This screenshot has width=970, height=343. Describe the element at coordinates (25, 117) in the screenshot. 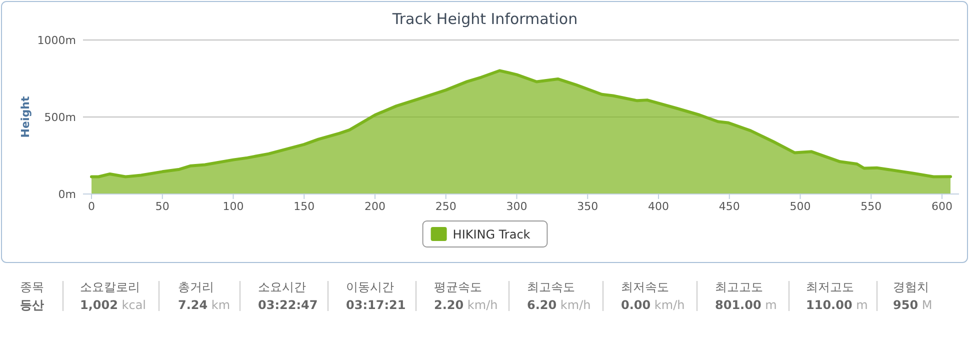

I see `y-axis-title: Height` at that location.